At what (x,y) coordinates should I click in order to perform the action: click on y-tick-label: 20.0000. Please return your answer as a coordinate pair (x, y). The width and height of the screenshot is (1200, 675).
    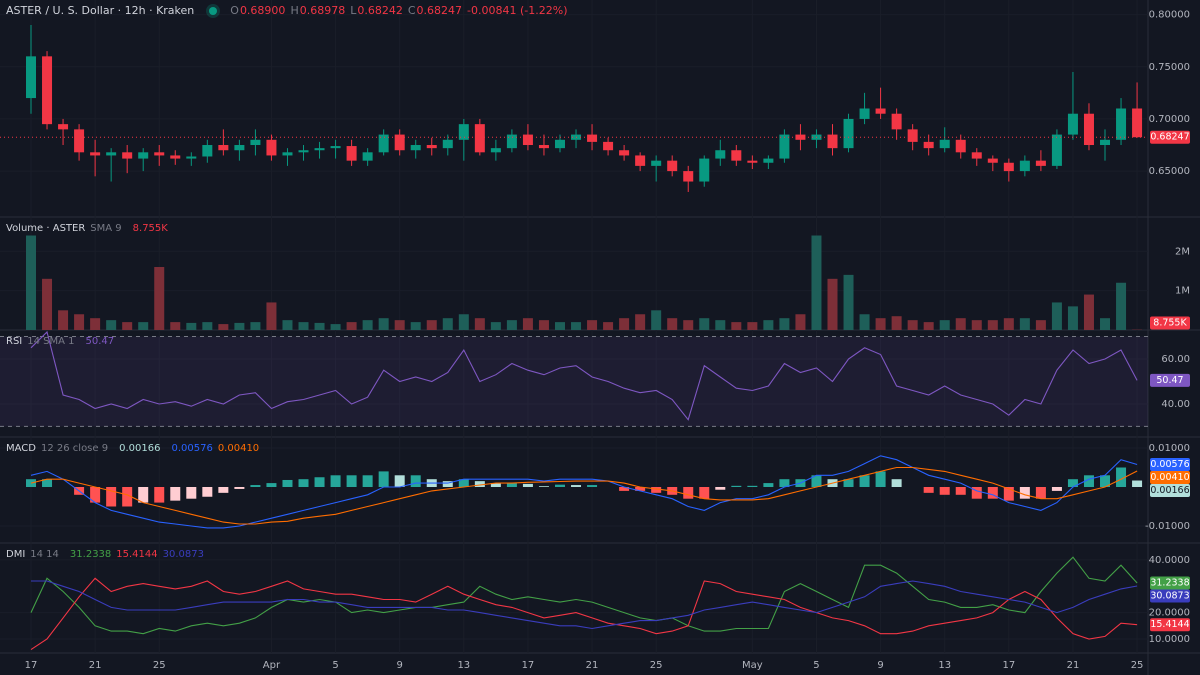
    Looking at the image, I should click on (1169, 613).